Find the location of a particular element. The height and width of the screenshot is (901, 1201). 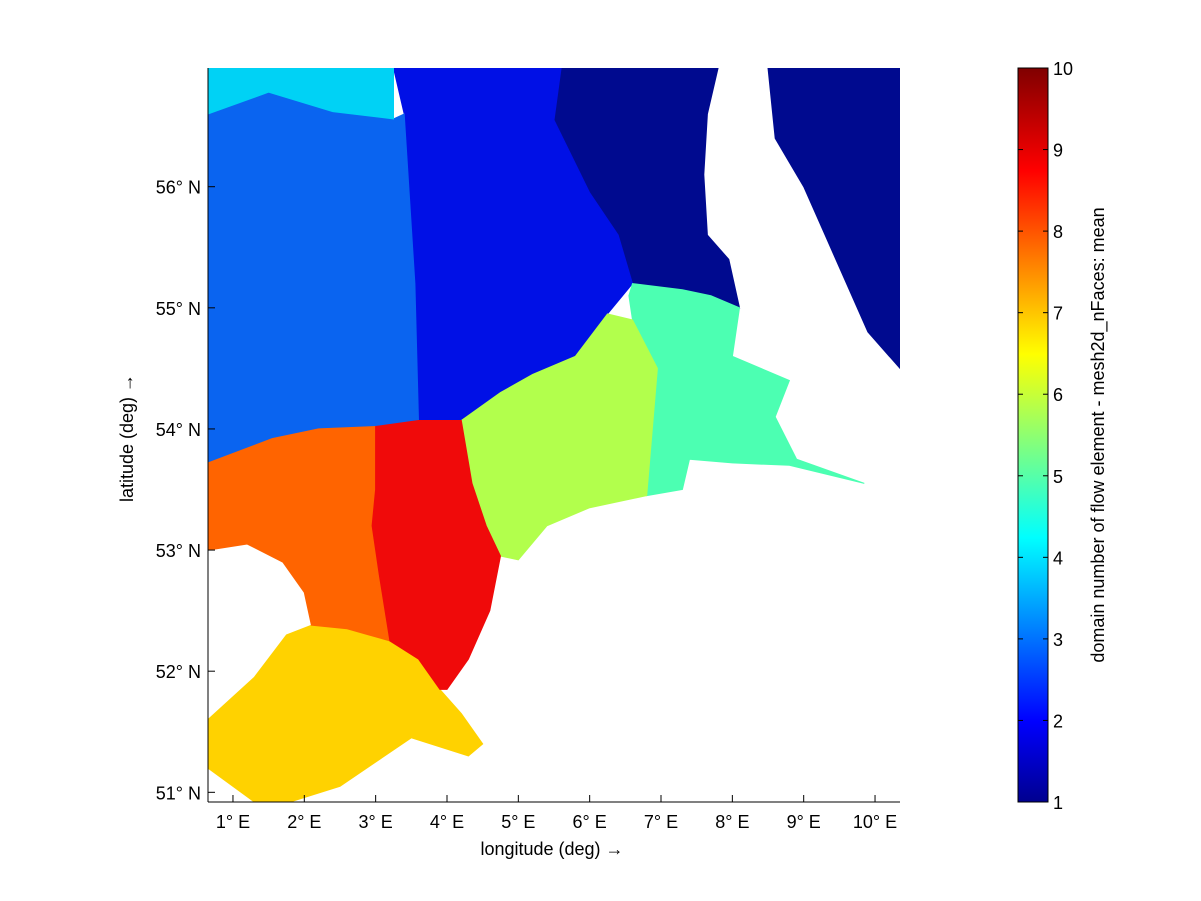

x-axis-label: longitude (deg) → is located at coordinates (551, 849).